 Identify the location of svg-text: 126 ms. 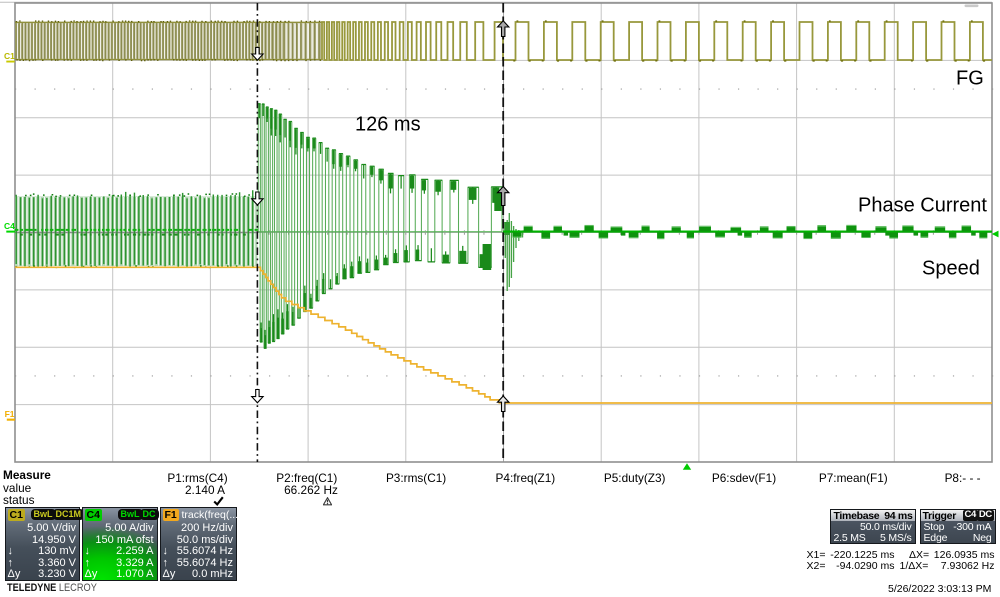
(388, 125).